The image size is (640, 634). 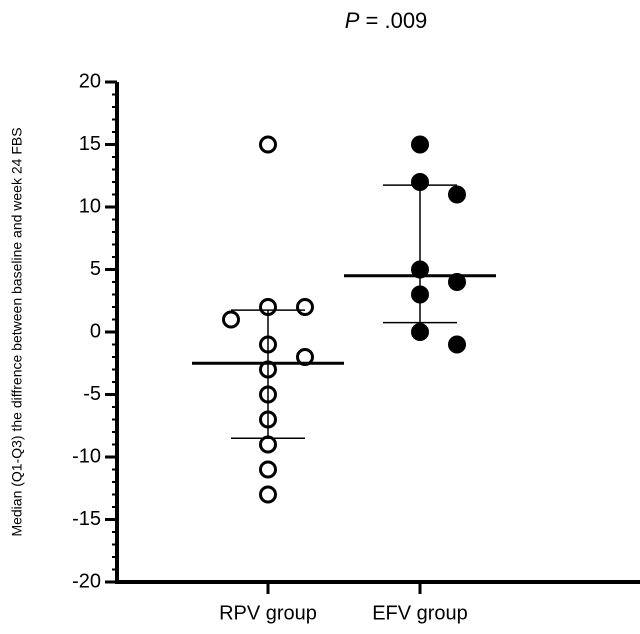 I want to click on title-italic: P, so click(x=352, y=20).